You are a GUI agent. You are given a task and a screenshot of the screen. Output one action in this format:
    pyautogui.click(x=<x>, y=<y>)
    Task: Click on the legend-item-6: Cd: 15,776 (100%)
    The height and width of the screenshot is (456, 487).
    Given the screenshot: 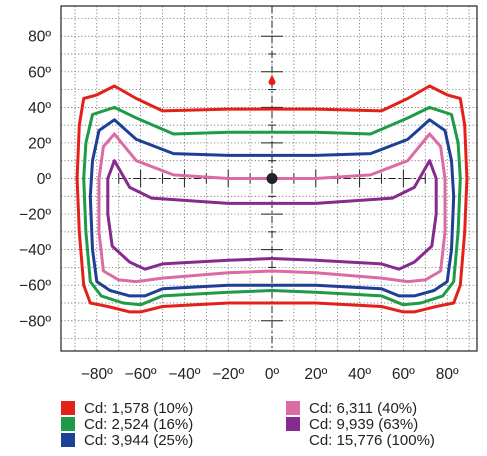 What is the action you would take?
    pyautogui.click(x=360, y=440)
    